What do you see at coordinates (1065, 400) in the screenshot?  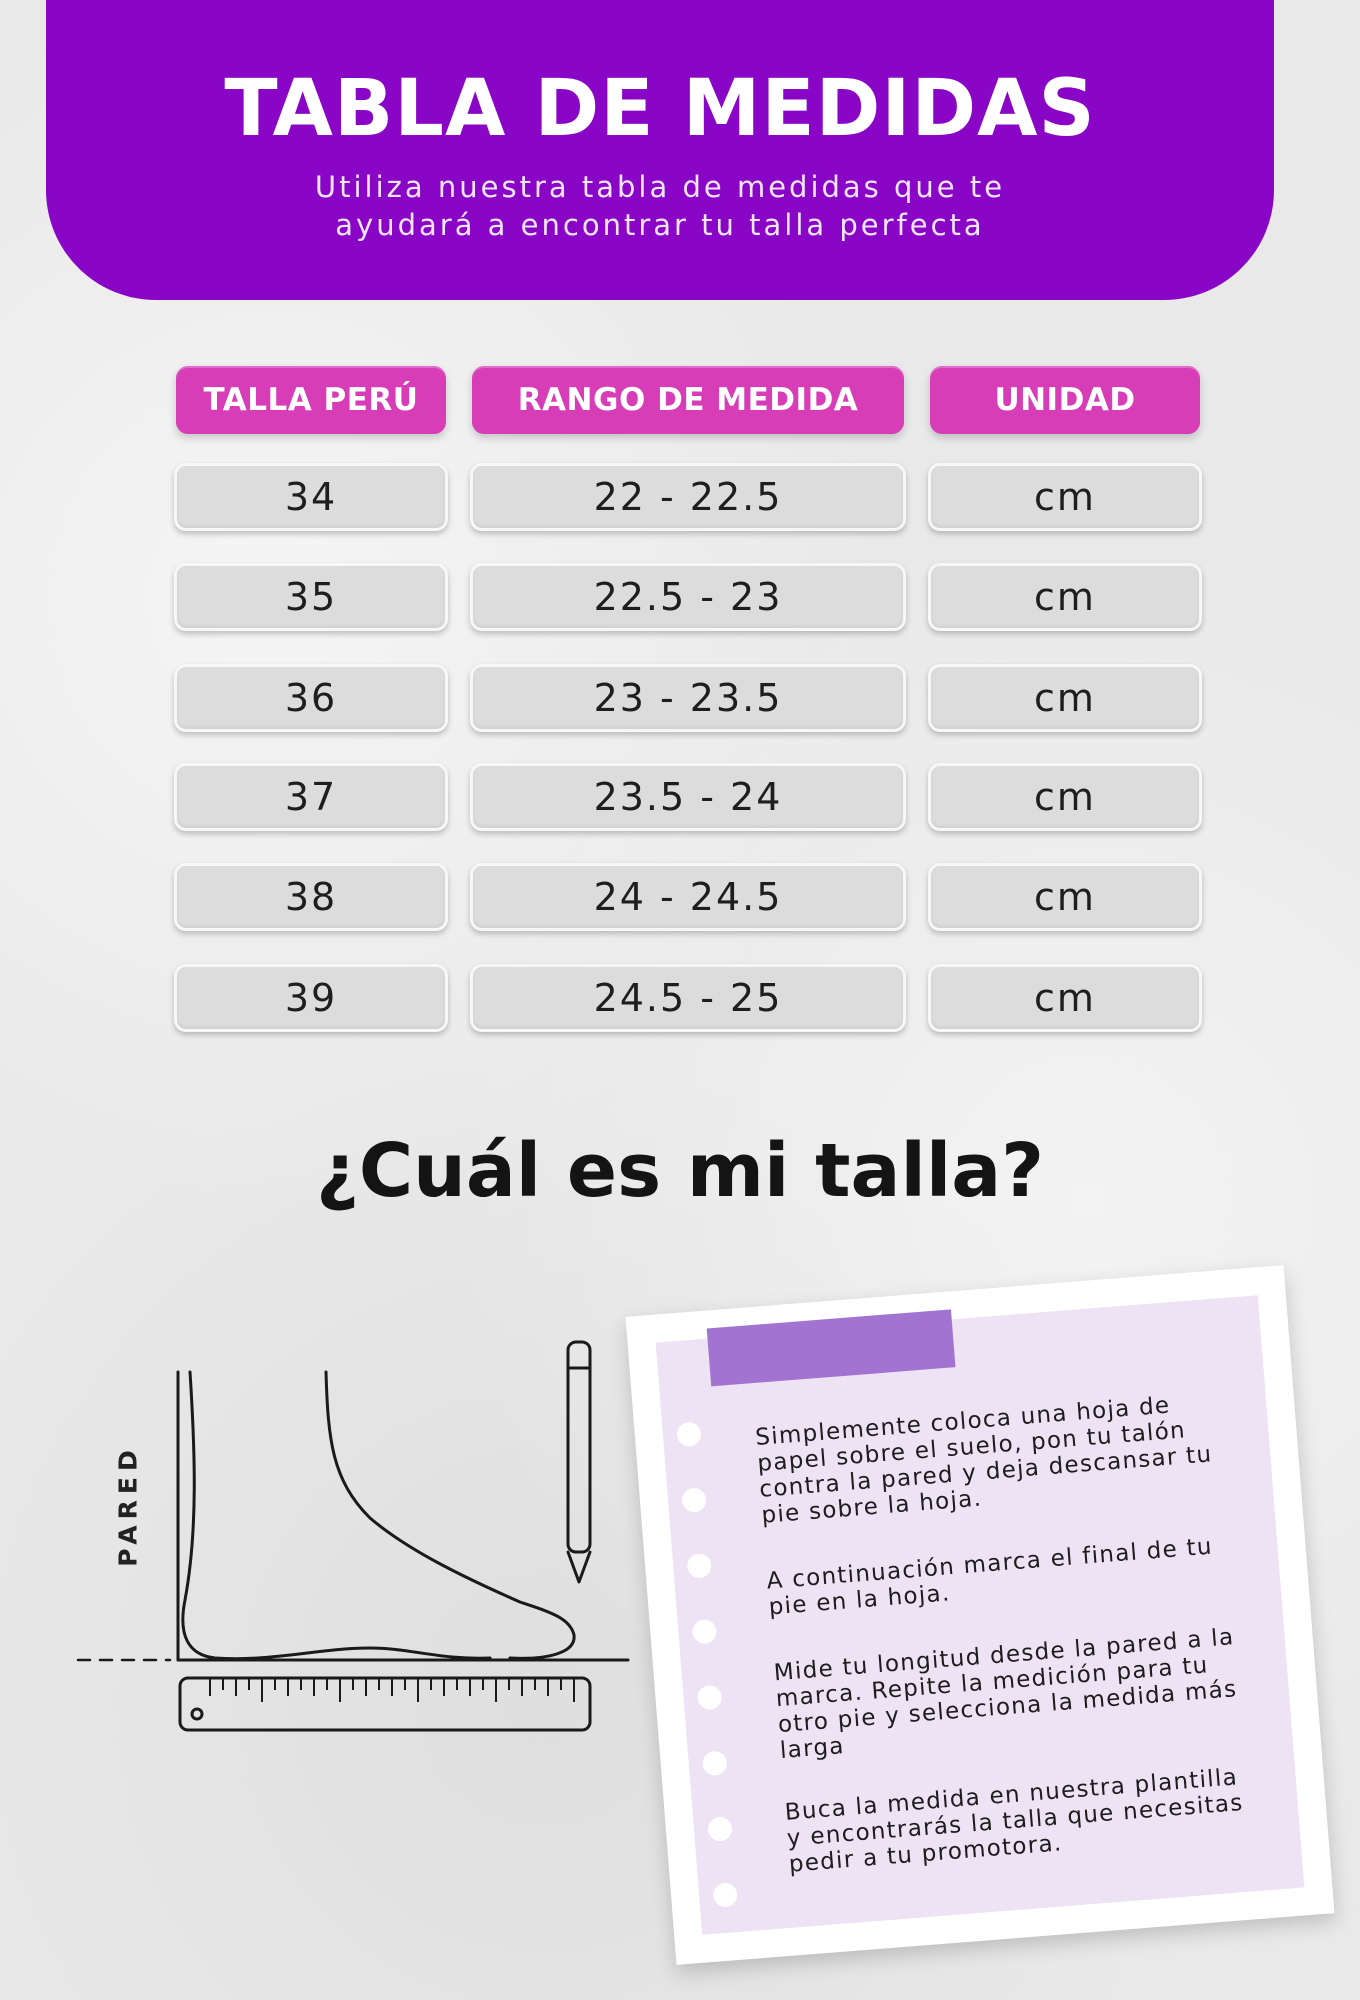 I see `column-header-unidad: UNIDAD` at bounding box center [1065, 400].